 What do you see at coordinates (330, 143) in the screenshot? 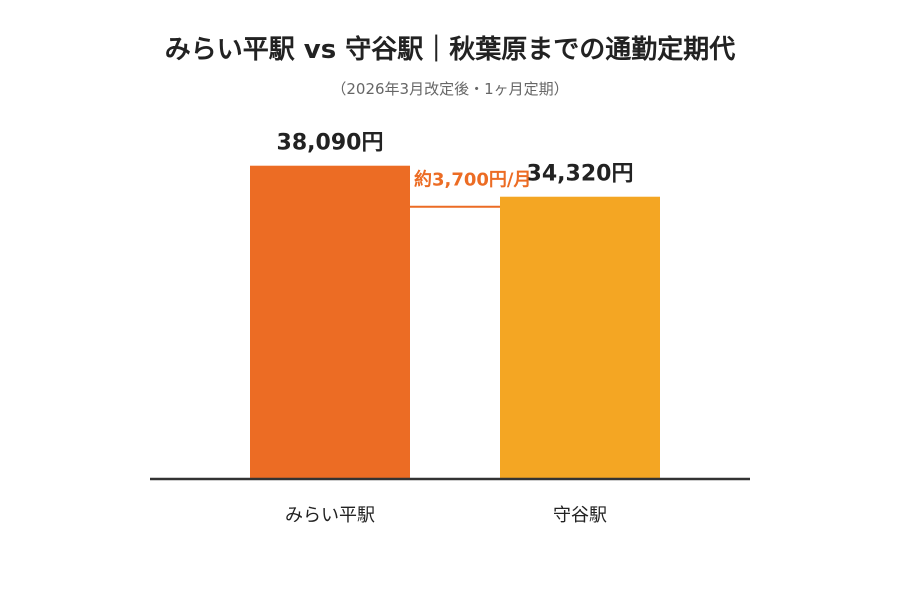
I see `value-label-1: 38,090円` at bounding box center [330, 143].